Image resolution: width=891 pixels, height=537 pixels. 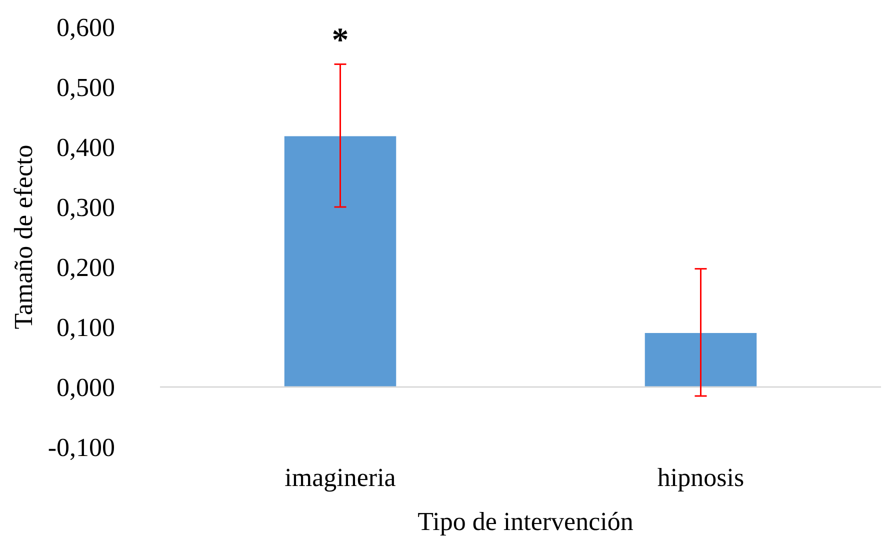 What do you see at coordinates (340, 477) in the screenshot?
I see `x-tick-label: imagineria` at bounding box center [340, 477].